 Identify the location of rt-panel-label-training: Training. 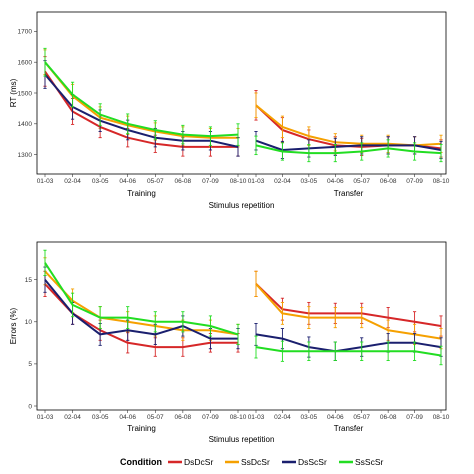
(141, 193).